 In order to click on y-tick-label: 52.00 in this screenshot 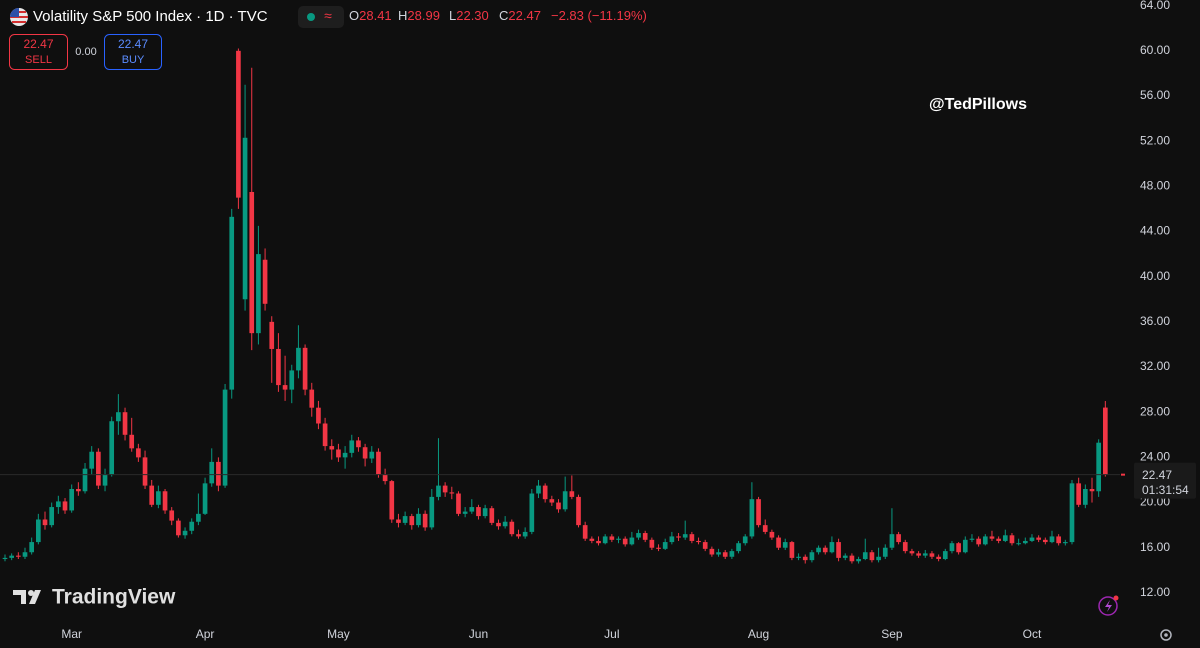, I will do `click(1155, 140)`.